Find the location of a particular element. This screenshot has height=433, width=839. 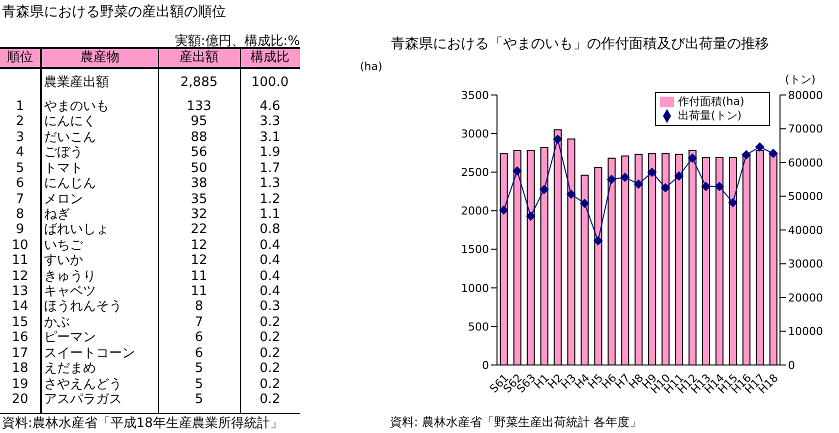

y2-tick-label: 0 is located at coordinates (791, 365).